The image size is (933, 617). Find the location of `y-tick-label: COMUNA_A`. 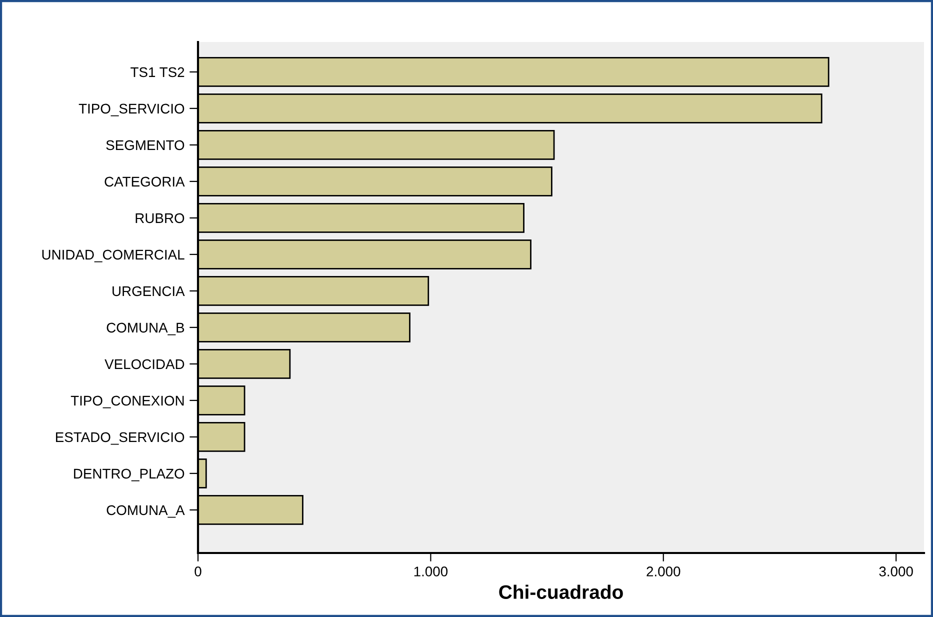

y-tick-label: COMUNA_A is located at coordinates (145, 511).